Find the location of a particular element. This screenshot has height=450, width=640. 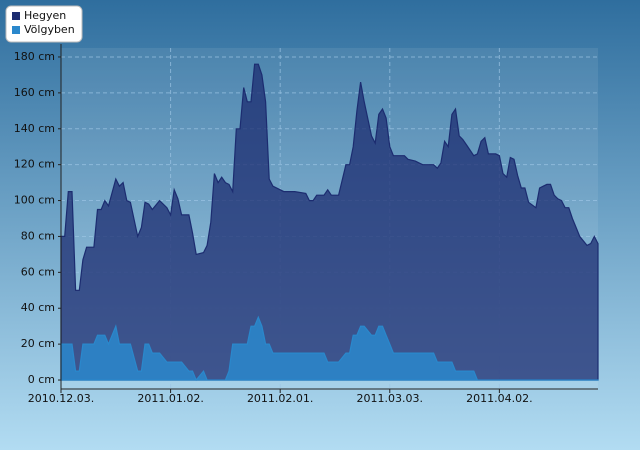

area is located at coordinates (329, 348).